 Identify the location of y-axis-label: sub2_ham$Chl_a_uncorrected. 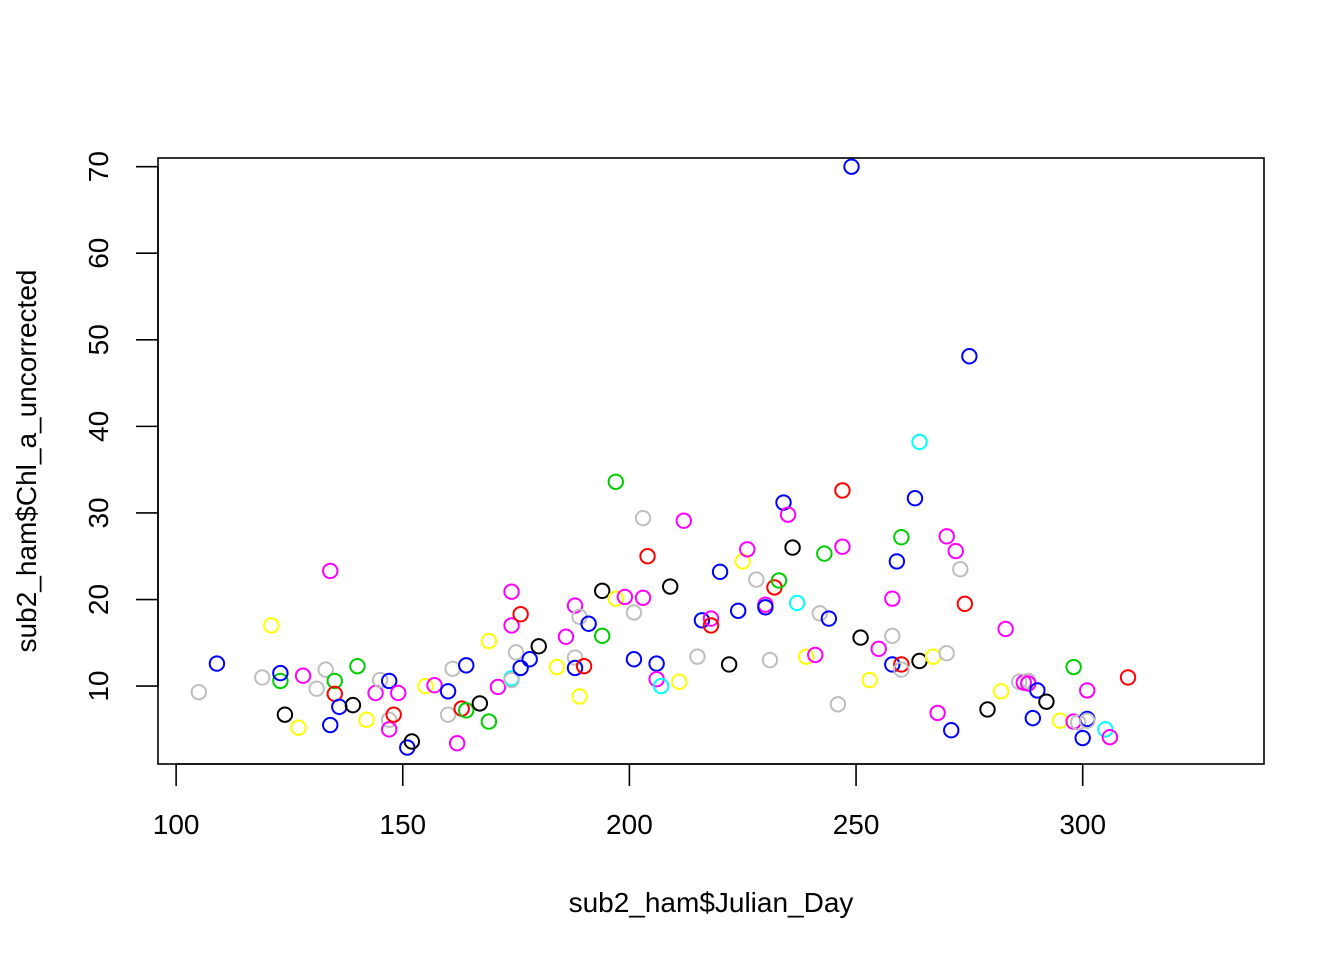
(26, 461).